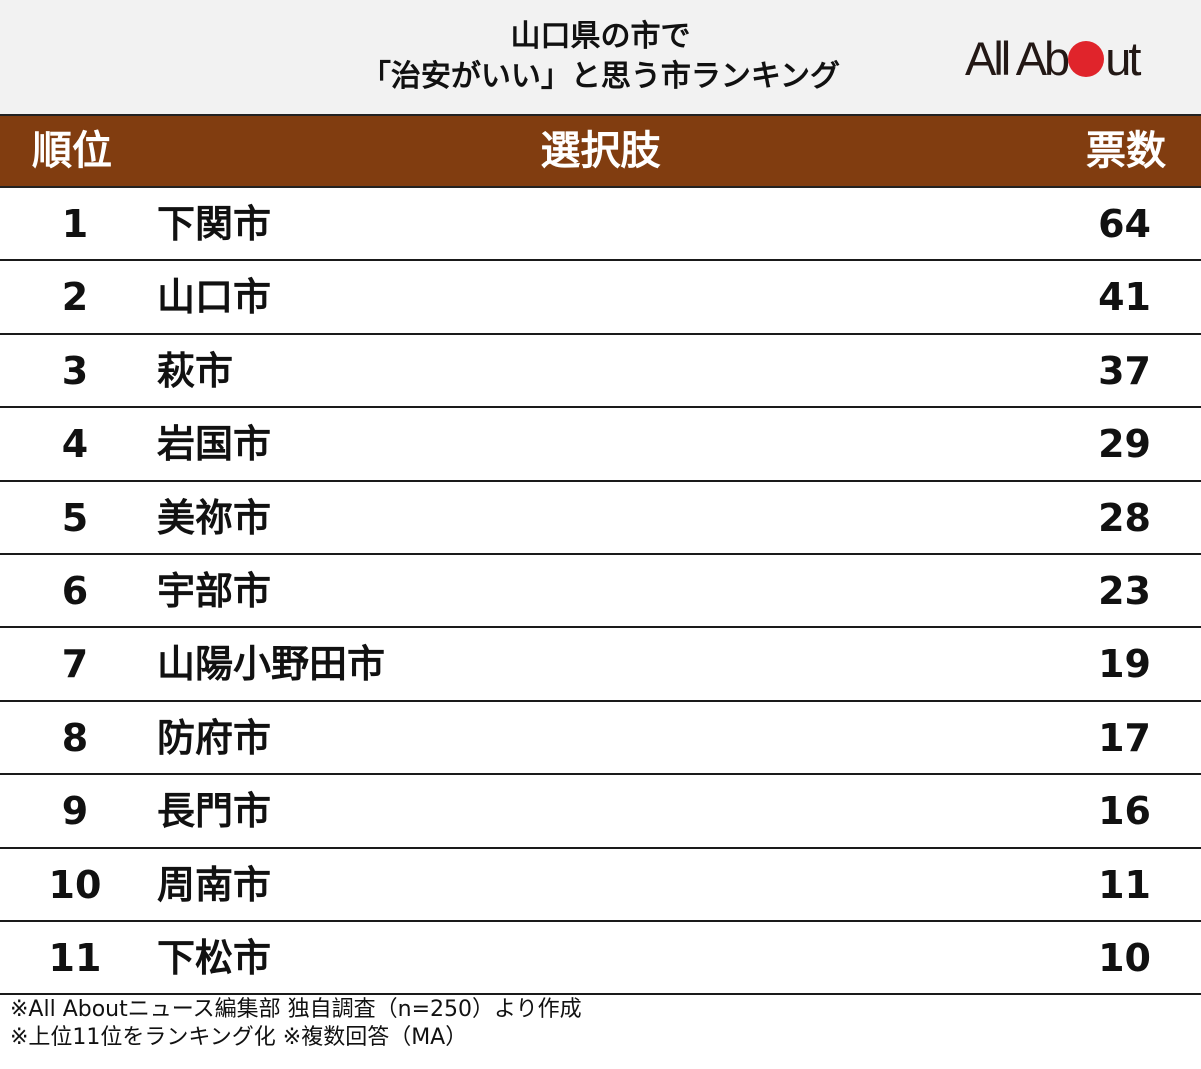  I want to click on votes-cell: 37, so click(1124, 370).